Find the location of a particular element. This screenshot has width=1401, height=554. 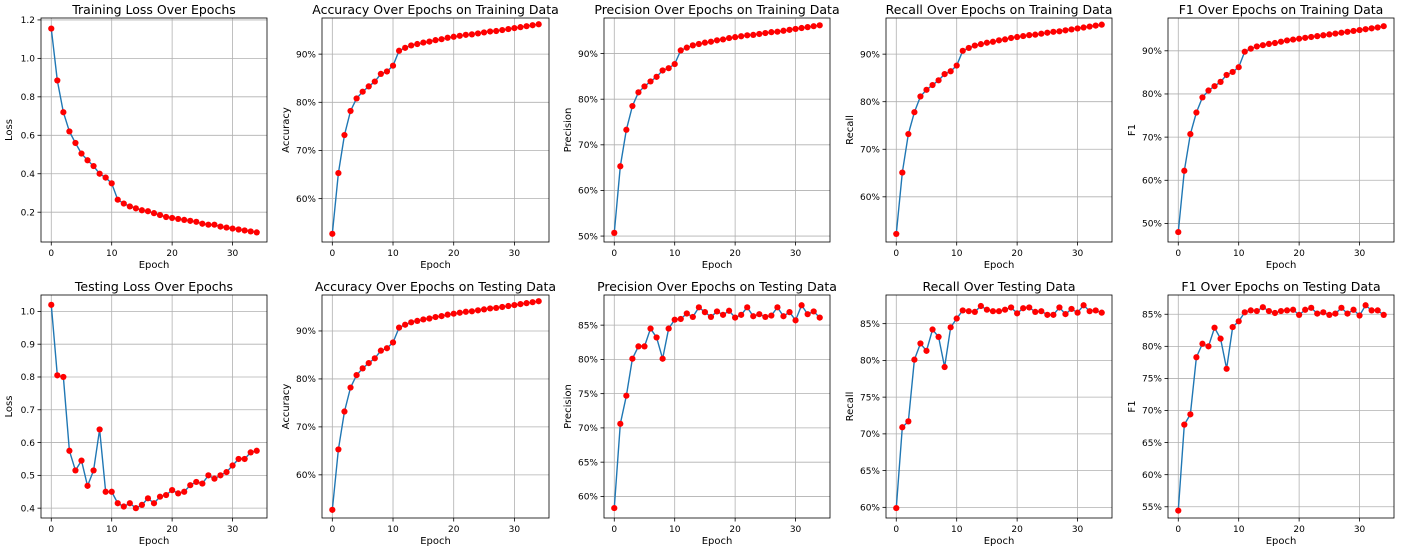

y-tick-label: 50% is located at coordinates (1152, 225).